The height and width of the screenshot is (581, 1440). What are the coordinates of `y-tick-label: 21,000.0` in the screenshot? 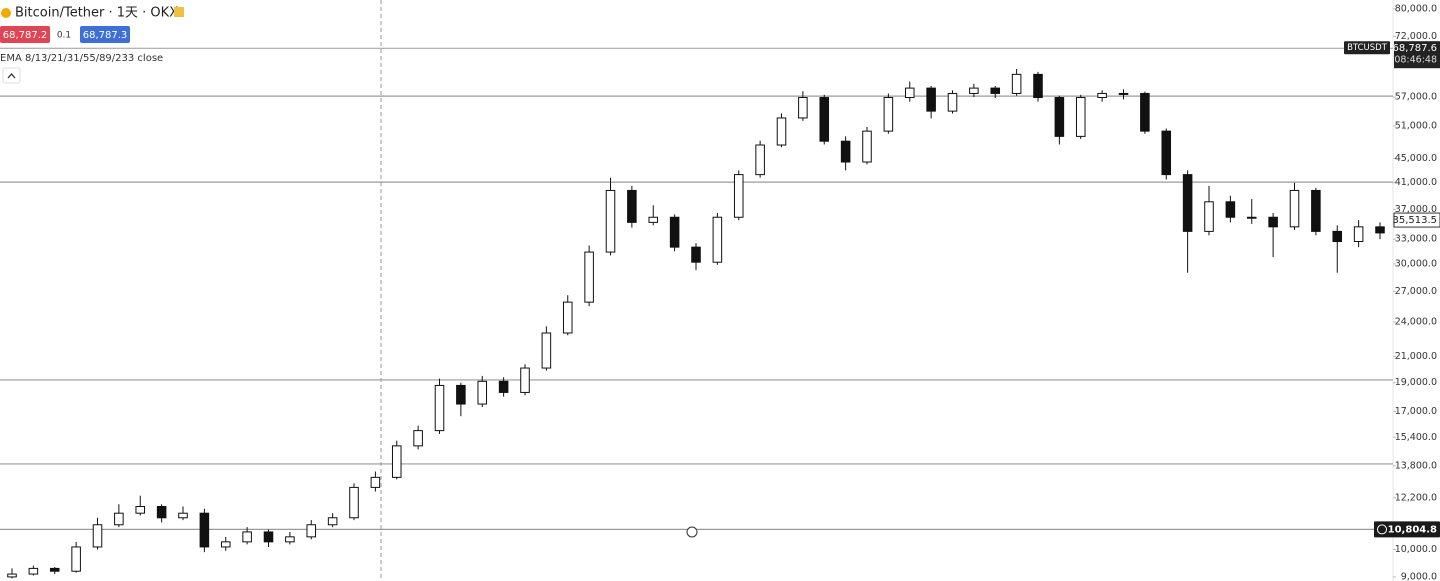 It's located at (1416, 356).